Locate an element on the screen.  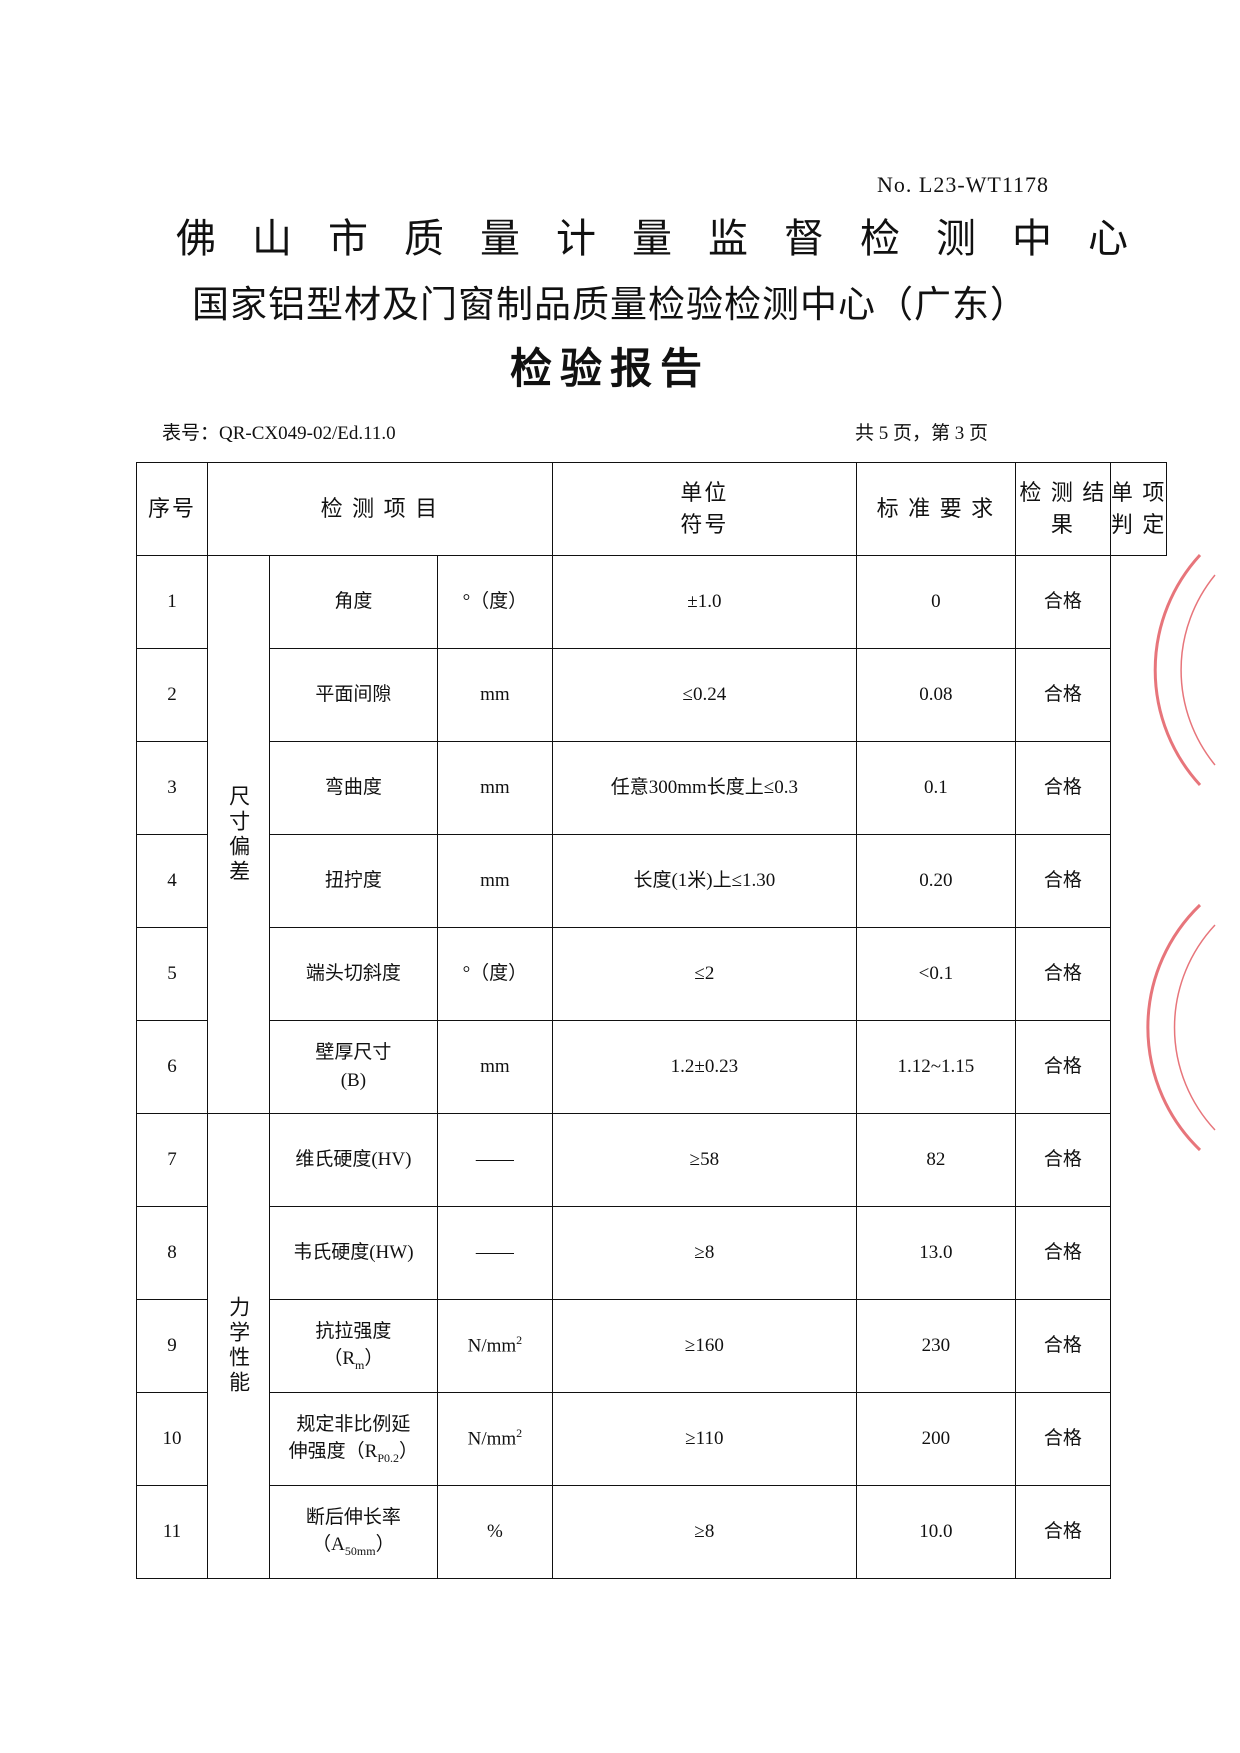
test-item: 规定非比例延伸强度（RP0.2） is located at coordinates (353, 1439).